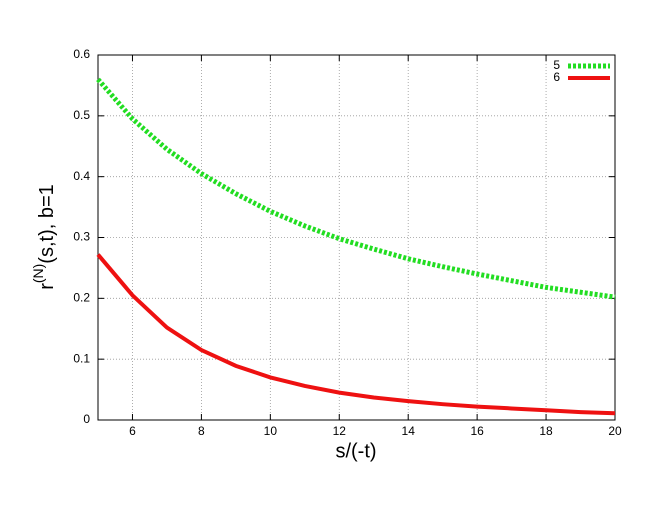 The image size is (654, 510). I want to click on legend-label: 6, so click(556, 77).